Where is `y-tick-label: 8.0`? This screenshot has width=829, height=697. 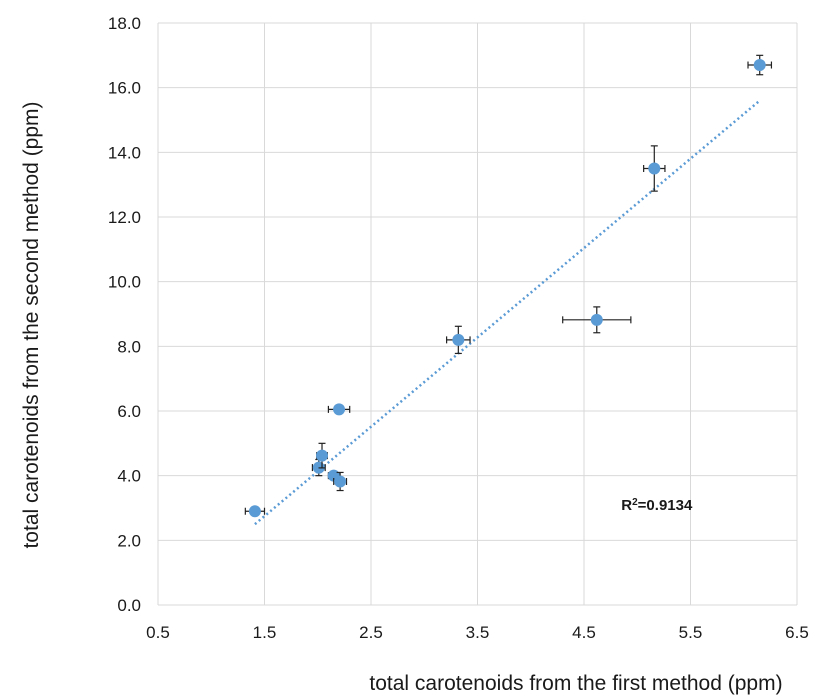
y-tick-label: 8.0 is located at coordinates (129, 346).